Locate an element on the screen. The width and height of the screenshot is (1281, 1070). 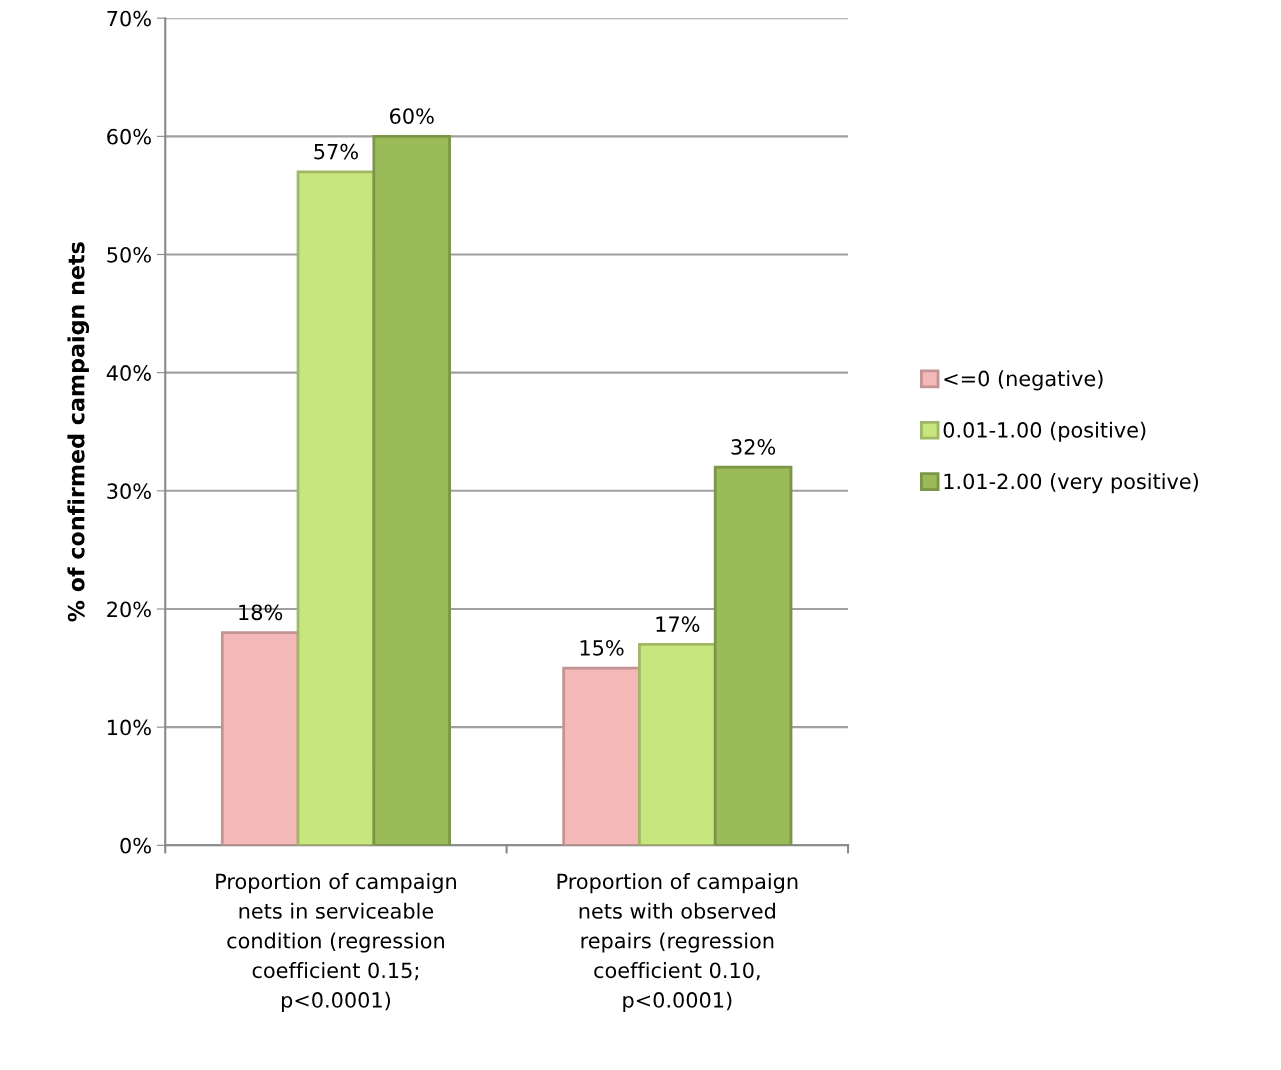
data-label: 60% is located at coordinates (412, 116).